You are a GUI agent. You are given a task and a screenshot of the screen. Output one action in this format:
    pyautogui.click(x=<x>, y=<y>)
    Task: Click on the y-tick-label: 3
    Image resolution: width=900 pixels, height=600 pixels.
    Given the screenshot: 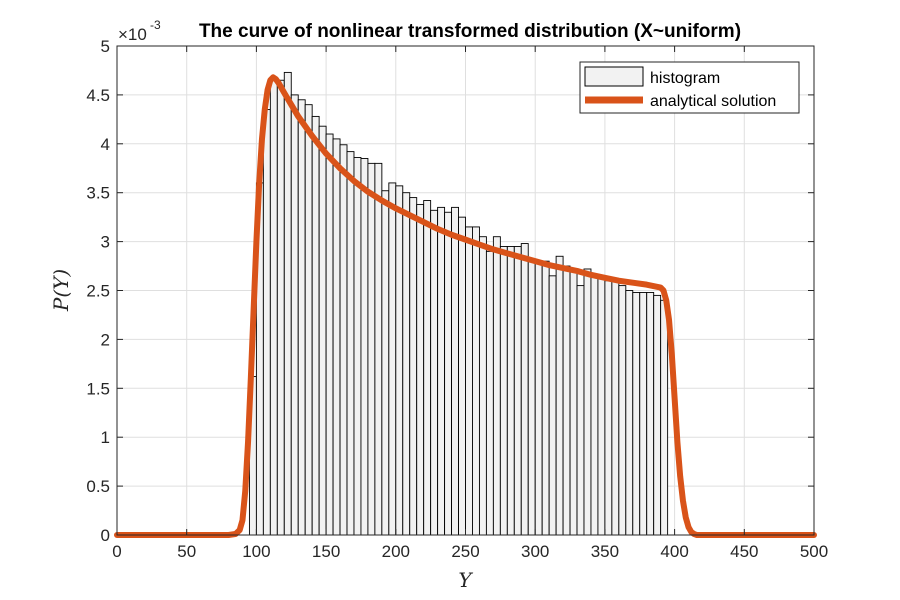 What is the action you would take?
    pyautogui.click(x=105, y=242)
    